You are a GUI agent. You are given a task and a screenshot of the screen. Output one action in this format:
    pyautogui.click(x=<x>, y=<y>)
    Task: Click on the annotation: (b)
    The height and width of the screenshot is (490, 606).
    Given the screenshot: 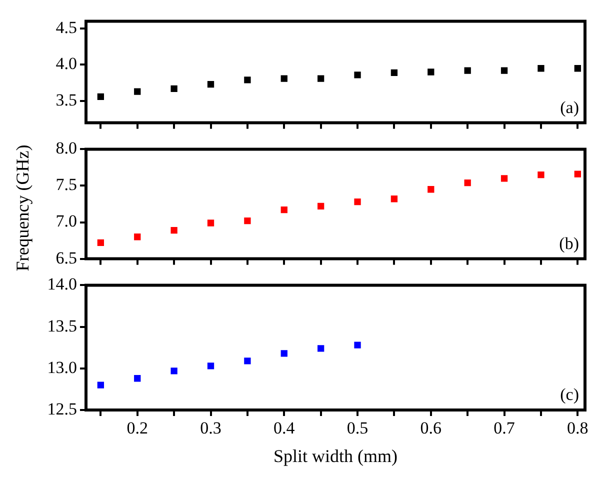 What is the action you would take?
    pyautogui.click(x=569, y=243)
    